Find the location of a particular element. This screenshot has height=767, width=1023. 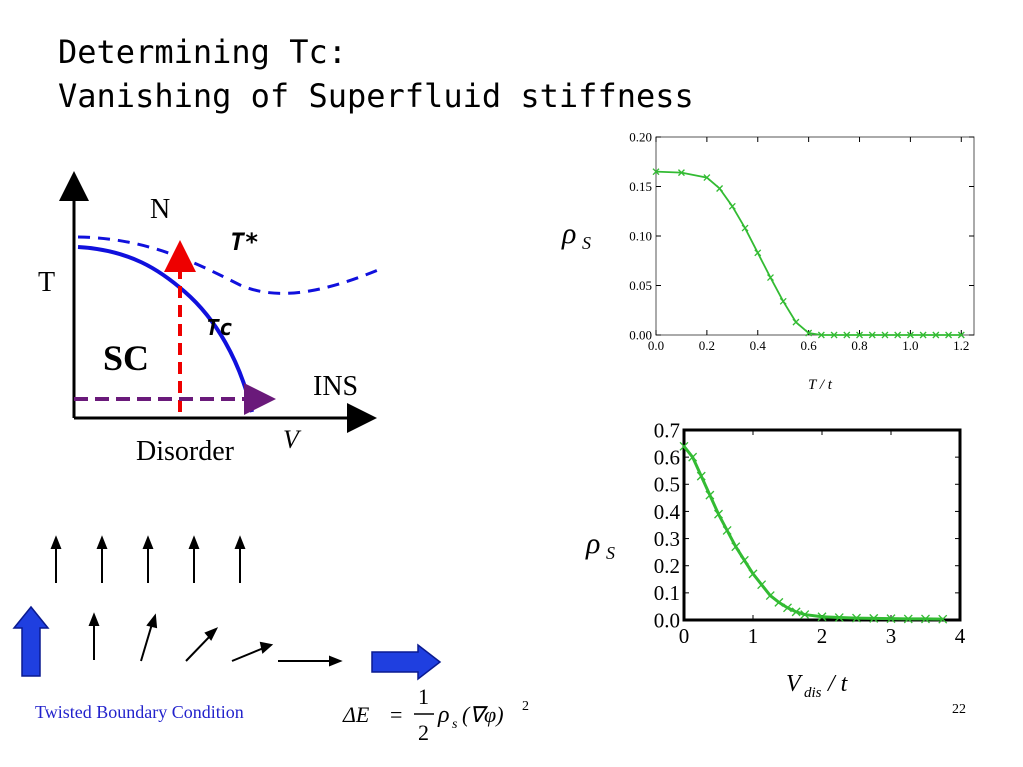

title-line-1: Determining Tc: is located at coordinates (202, 52).